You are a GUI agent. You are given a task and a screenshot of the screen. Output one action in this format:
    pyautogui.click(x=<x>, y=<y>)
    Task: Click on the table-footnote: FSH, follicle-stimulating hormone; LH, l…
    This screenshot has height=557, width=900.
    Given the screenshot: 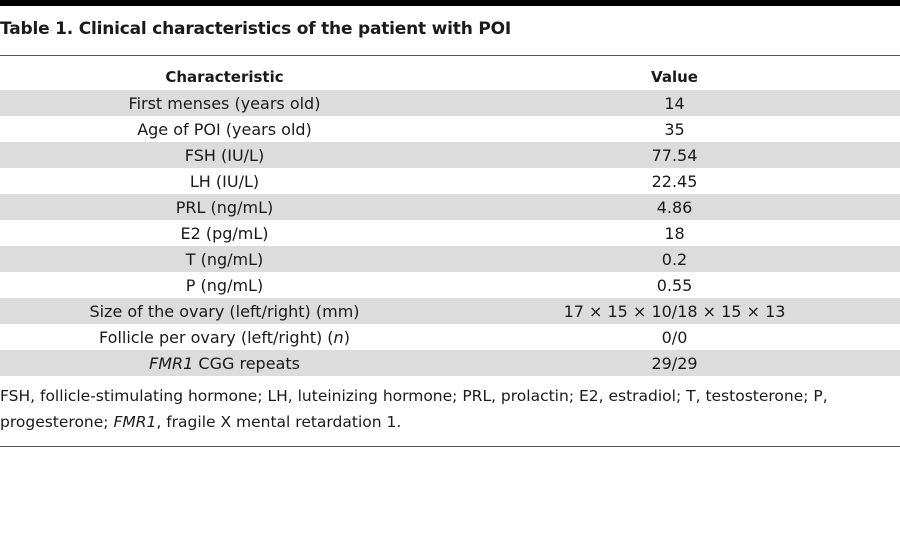 What is the action you would take?
    pyautogui.click(x=440, y=409)
    